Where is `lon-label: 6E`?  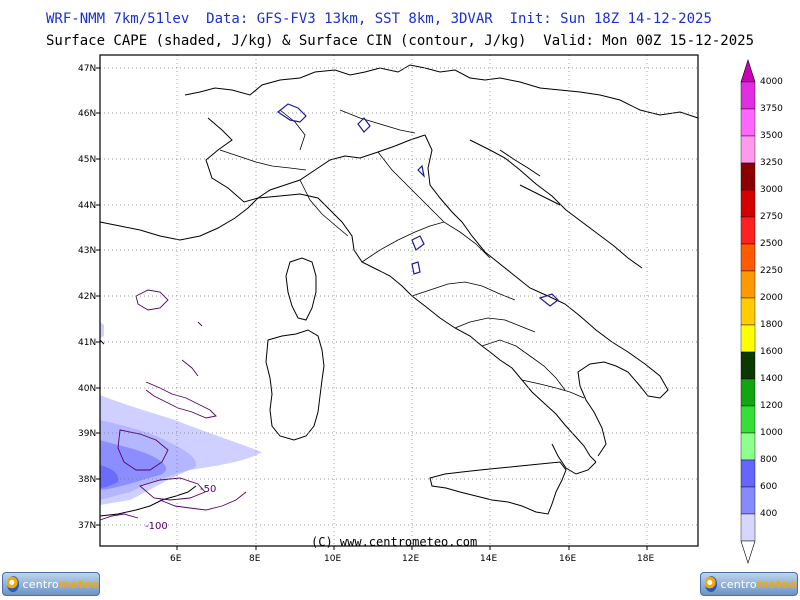
lon-label: 6E is located at coordinates (176, 559).